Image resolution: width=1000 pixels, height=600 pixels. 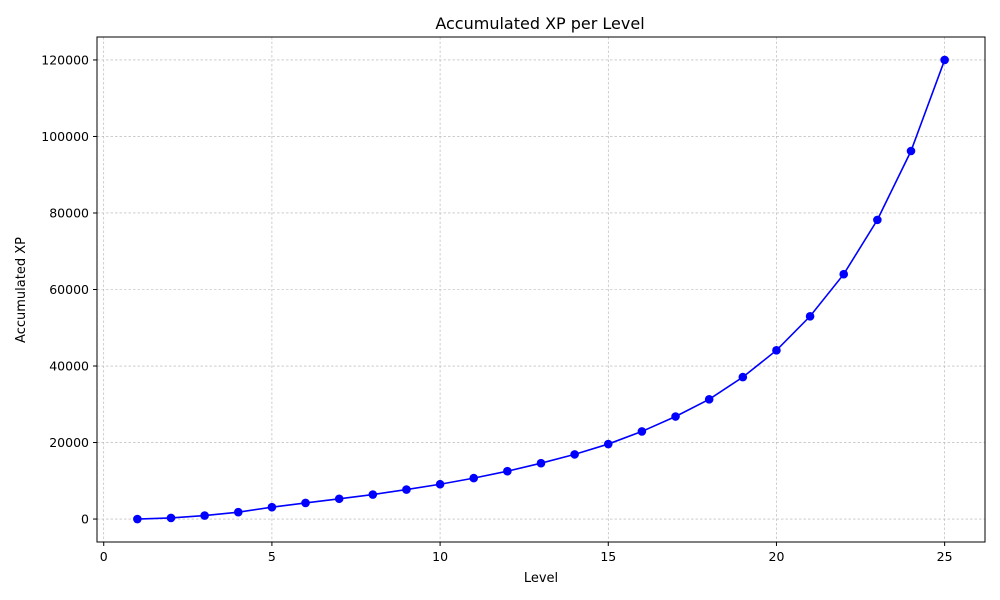 What do you see at coordinates (777, 556) in the screenshot?
I see `x-tick-label: 20` at bounding box center [777, 556].